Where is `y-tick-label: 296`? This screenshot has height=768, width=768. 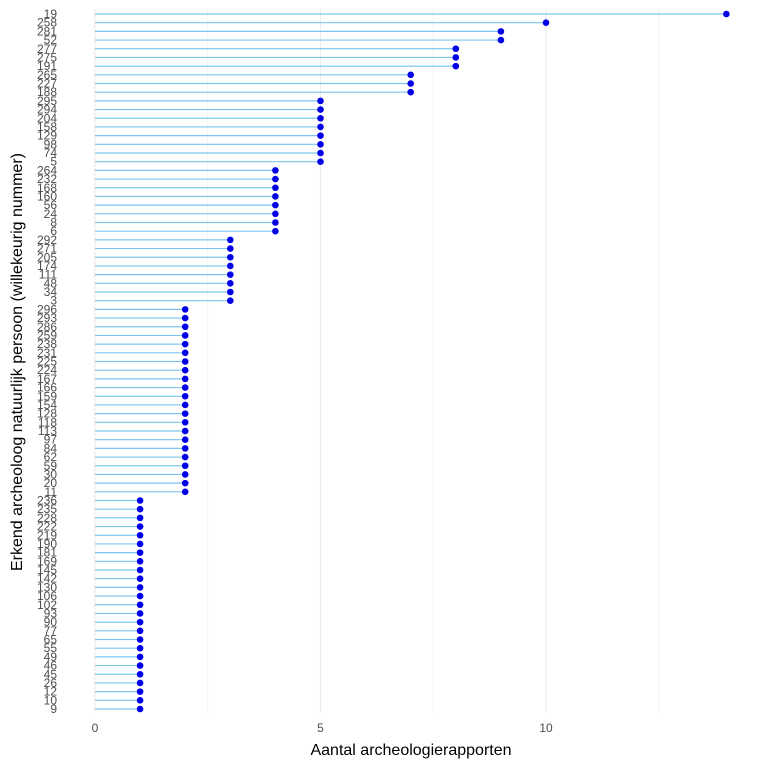
y-tick-label: 296 is located at coordinates (47, 309).